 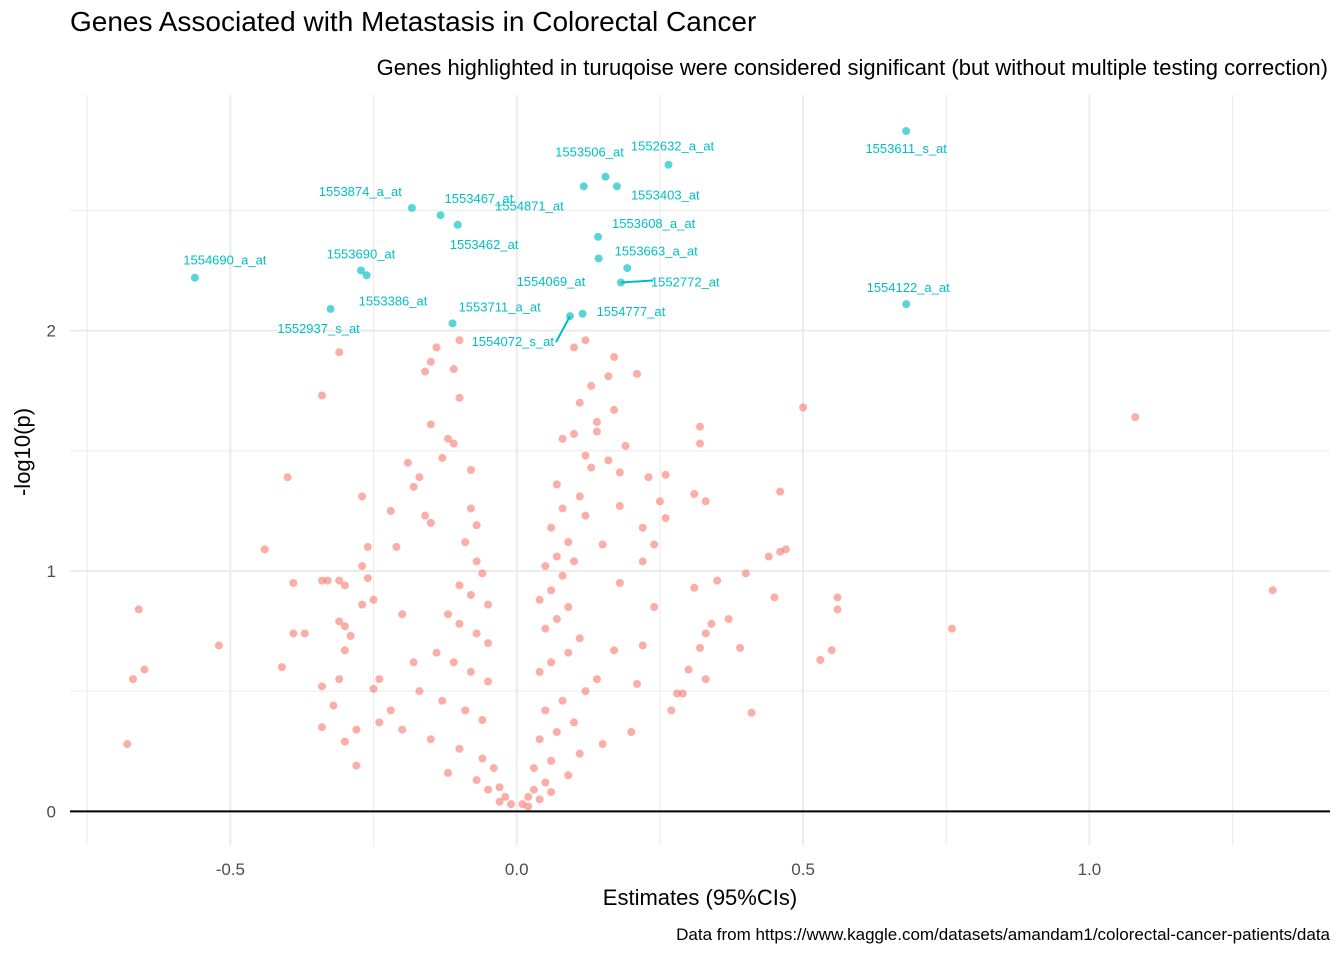 What do you see at coordinates (1090, 869) in the screenshot?
I see `x-tick-label: 1.0` at bounding box center [1090, 869].